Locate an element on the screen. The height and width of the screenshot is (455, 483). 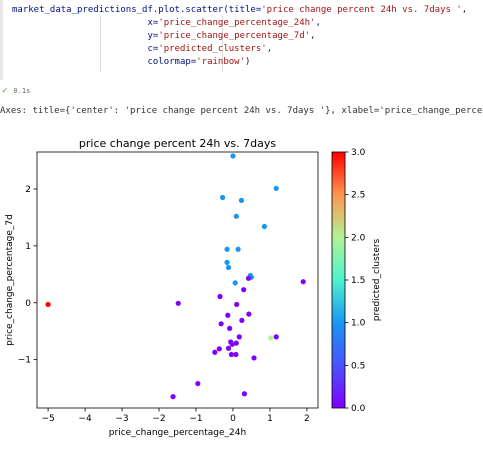
code-token: 'price_change_percentage_24h' is located at coordinates (237, 23).